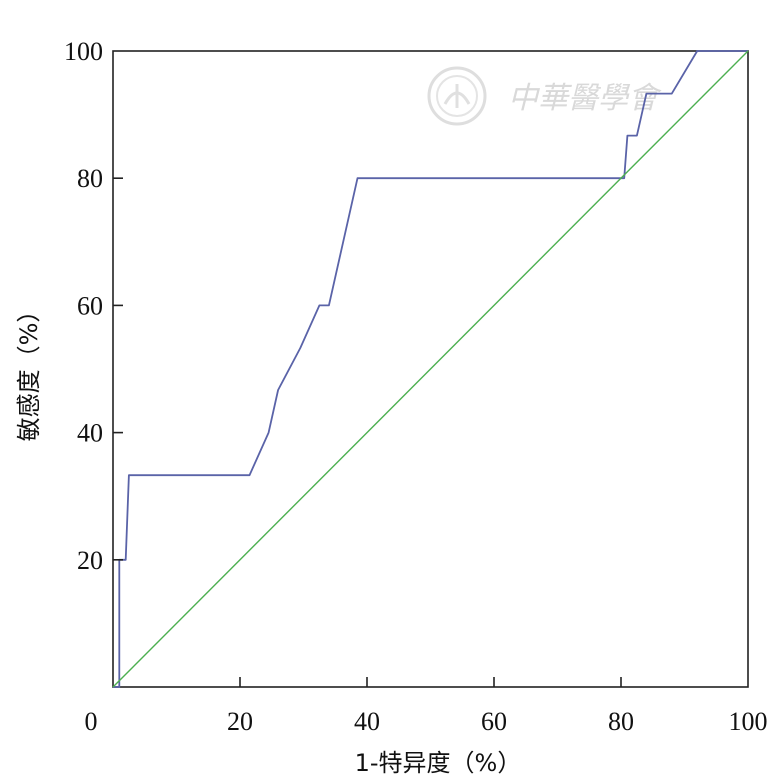 This screenshot has width=771, height=779. What do you see at coordinates (585, 98) in the screenshot?
I see `watermark-text: 中華醫學會` at bounding box center [585, 98].